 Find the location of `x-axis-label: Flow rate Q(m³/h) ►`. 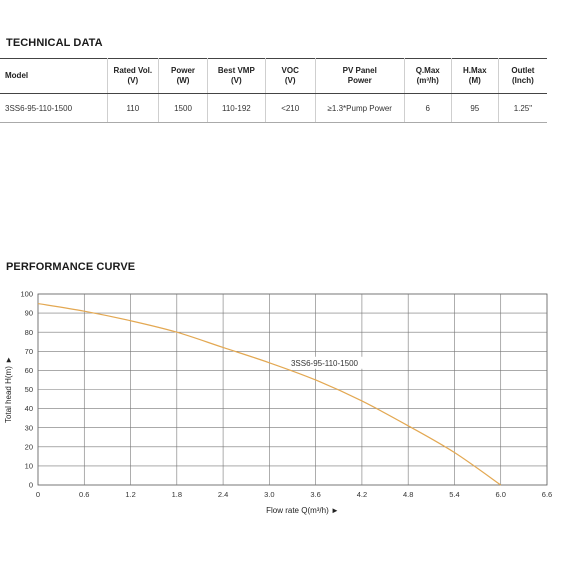

x-axis-label: Flow rate Q(m³/h) ► is located at coordinates (302, 510).